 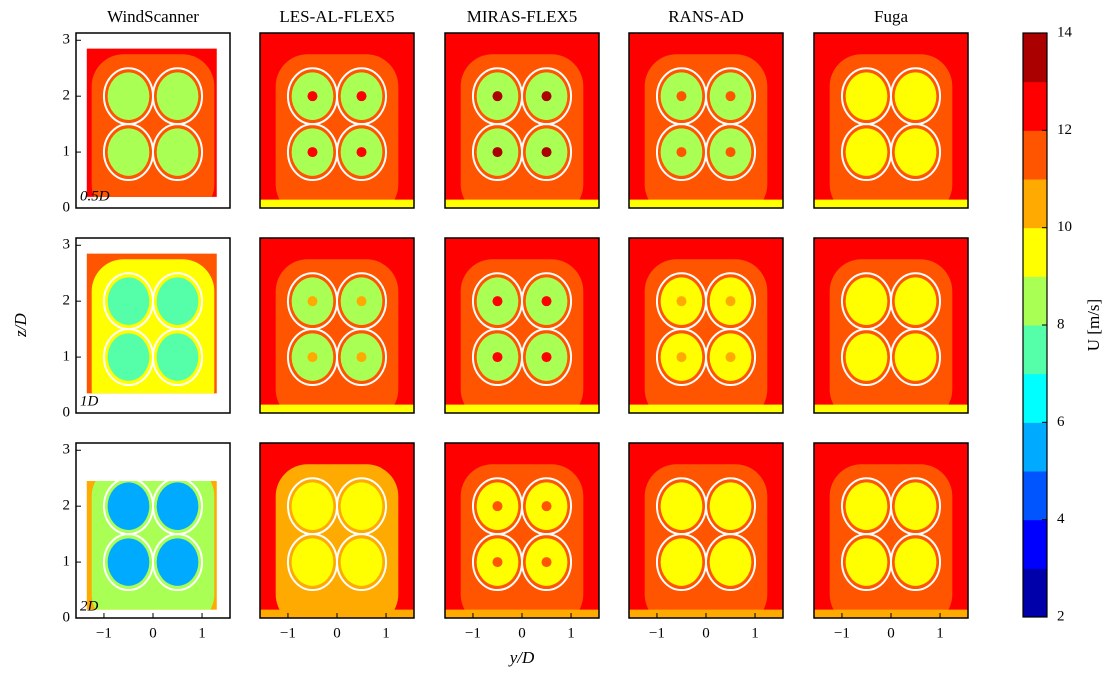 I want to click on column-title: LES-AL-FLEX5, so click(x=336, y=16).